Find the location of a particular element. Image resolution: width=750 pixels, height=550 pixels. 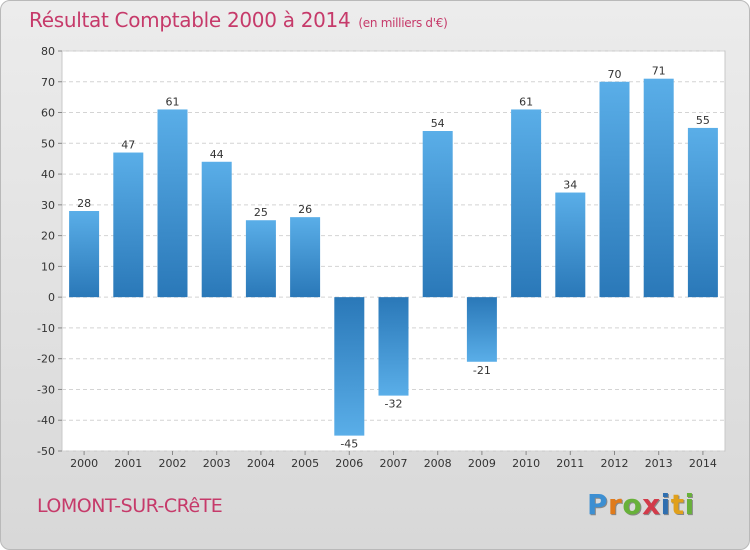

x-tick-label: 2002 is located at coordinates (173, 463).